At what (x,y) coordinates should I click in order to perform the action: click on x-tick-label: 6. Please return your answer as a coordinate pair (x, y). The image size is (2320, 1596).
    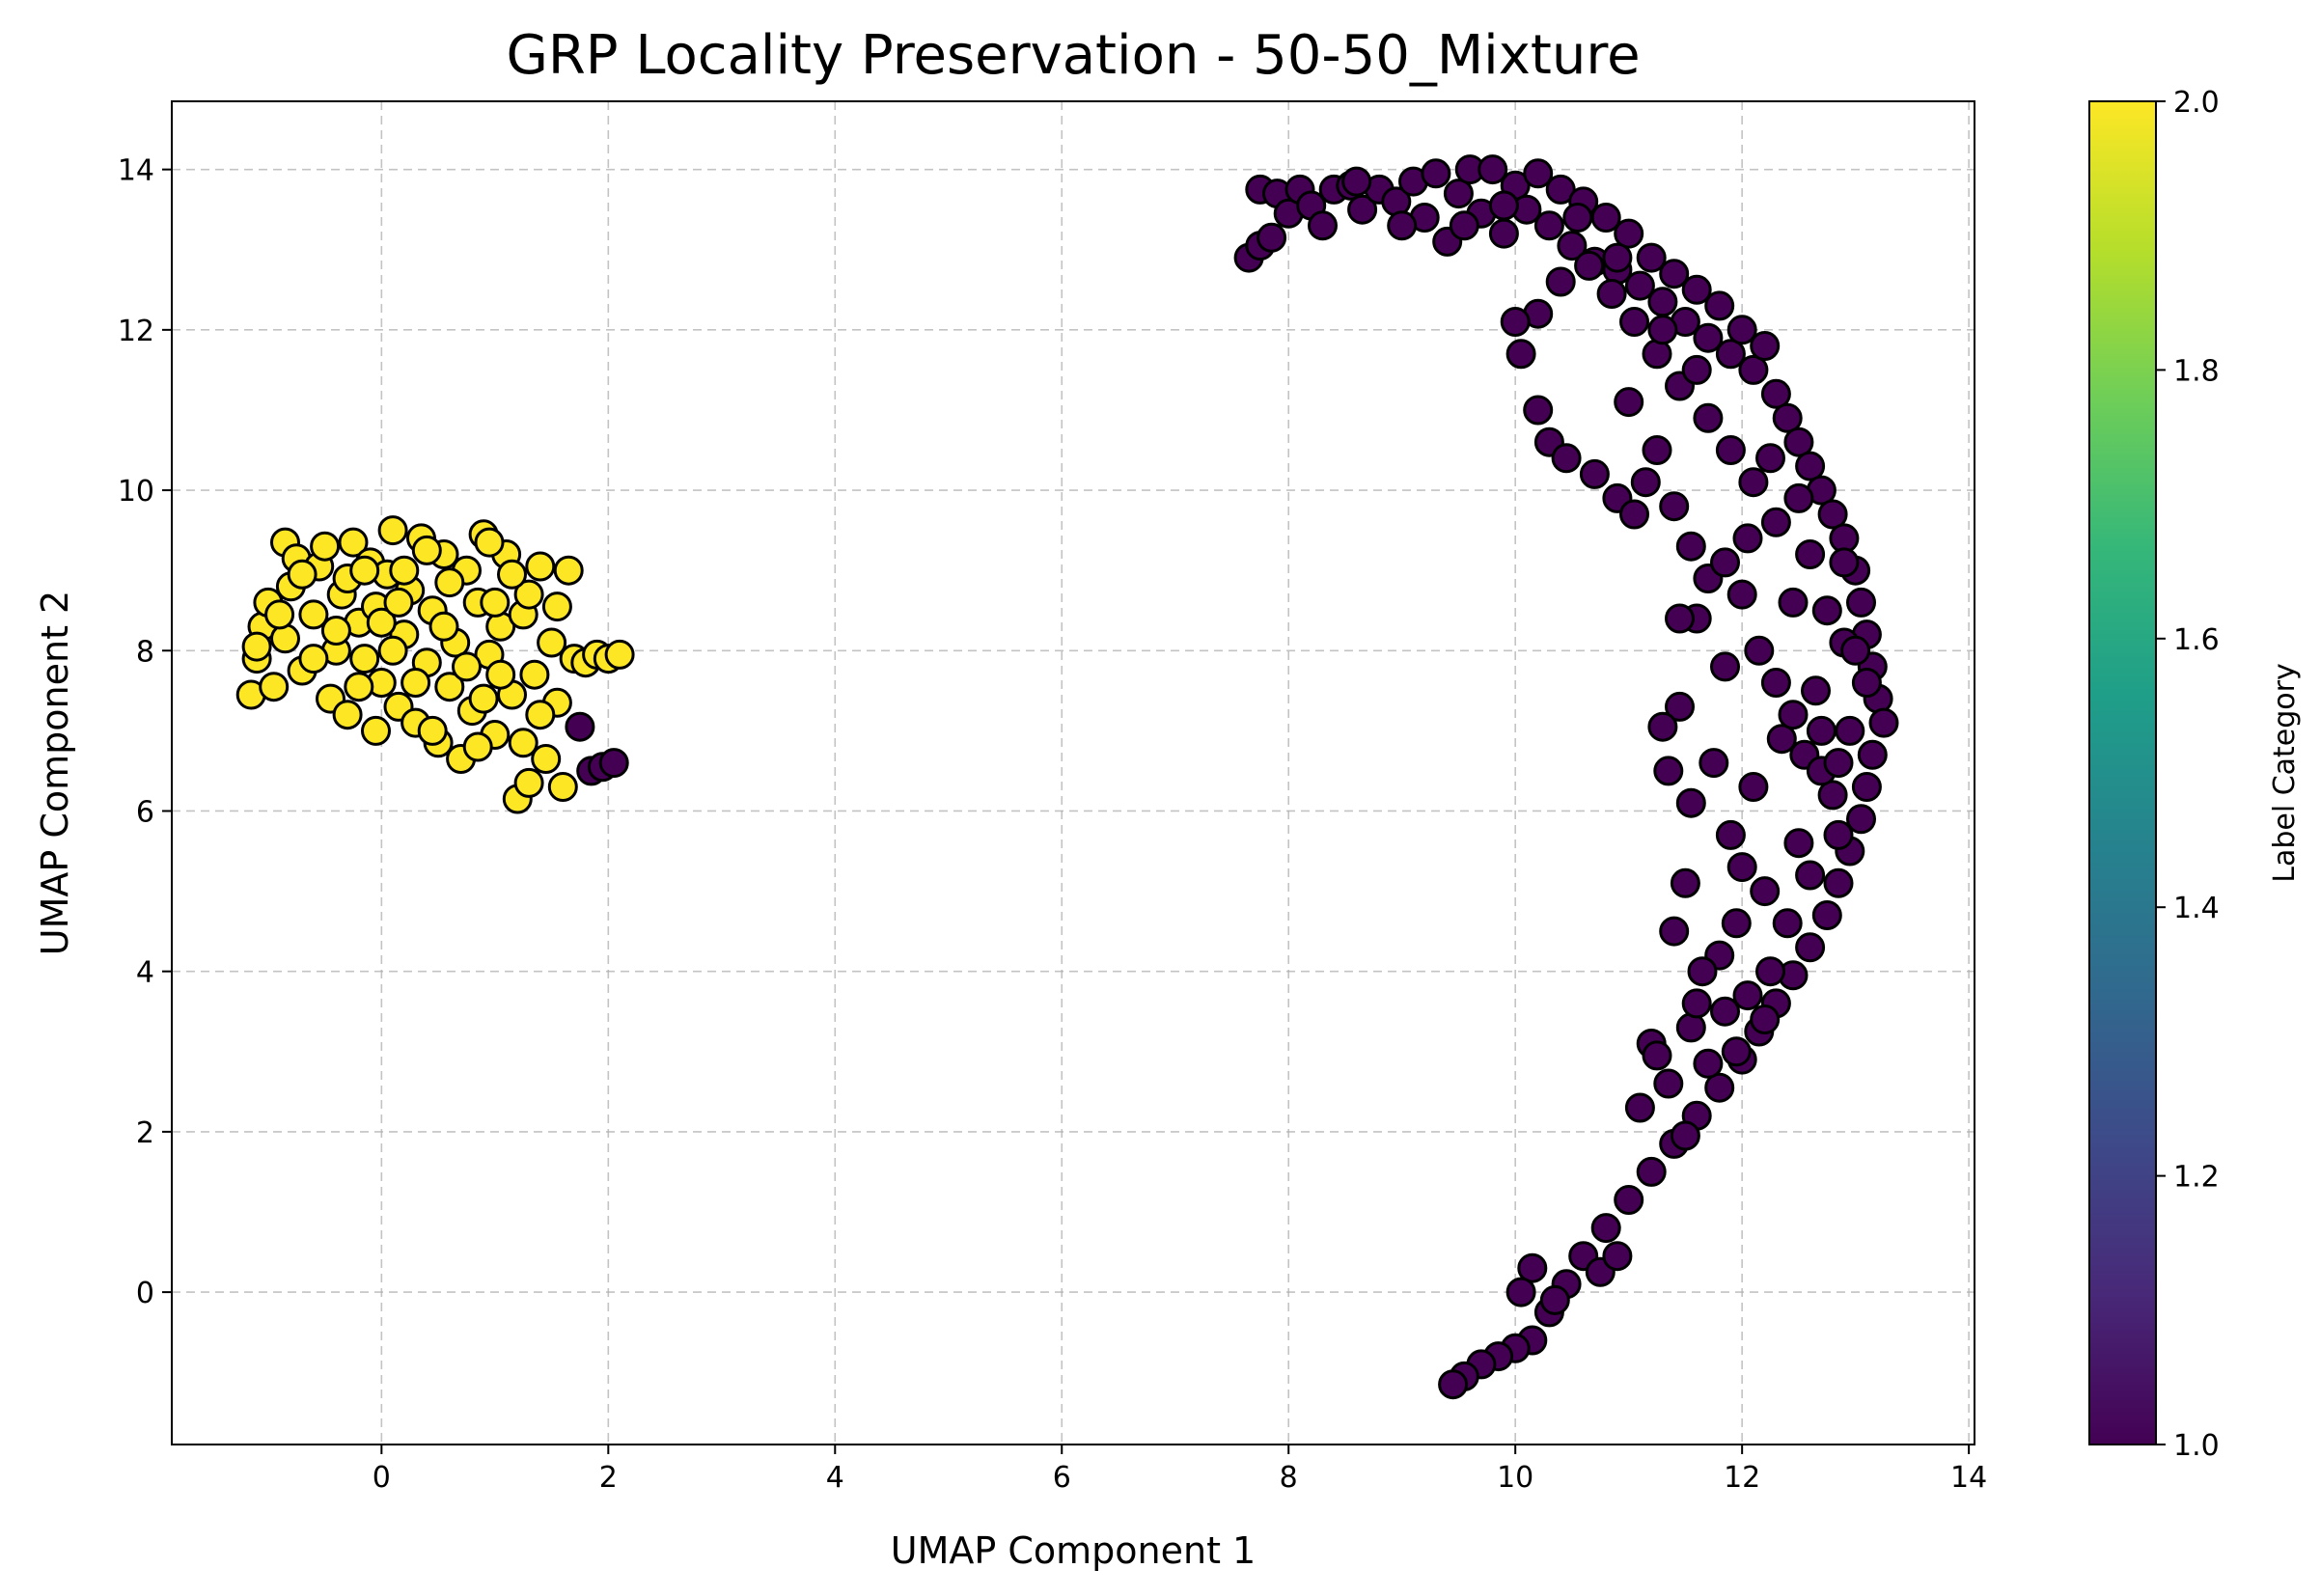
    Looking at the image, I should click on (1062, 1478).